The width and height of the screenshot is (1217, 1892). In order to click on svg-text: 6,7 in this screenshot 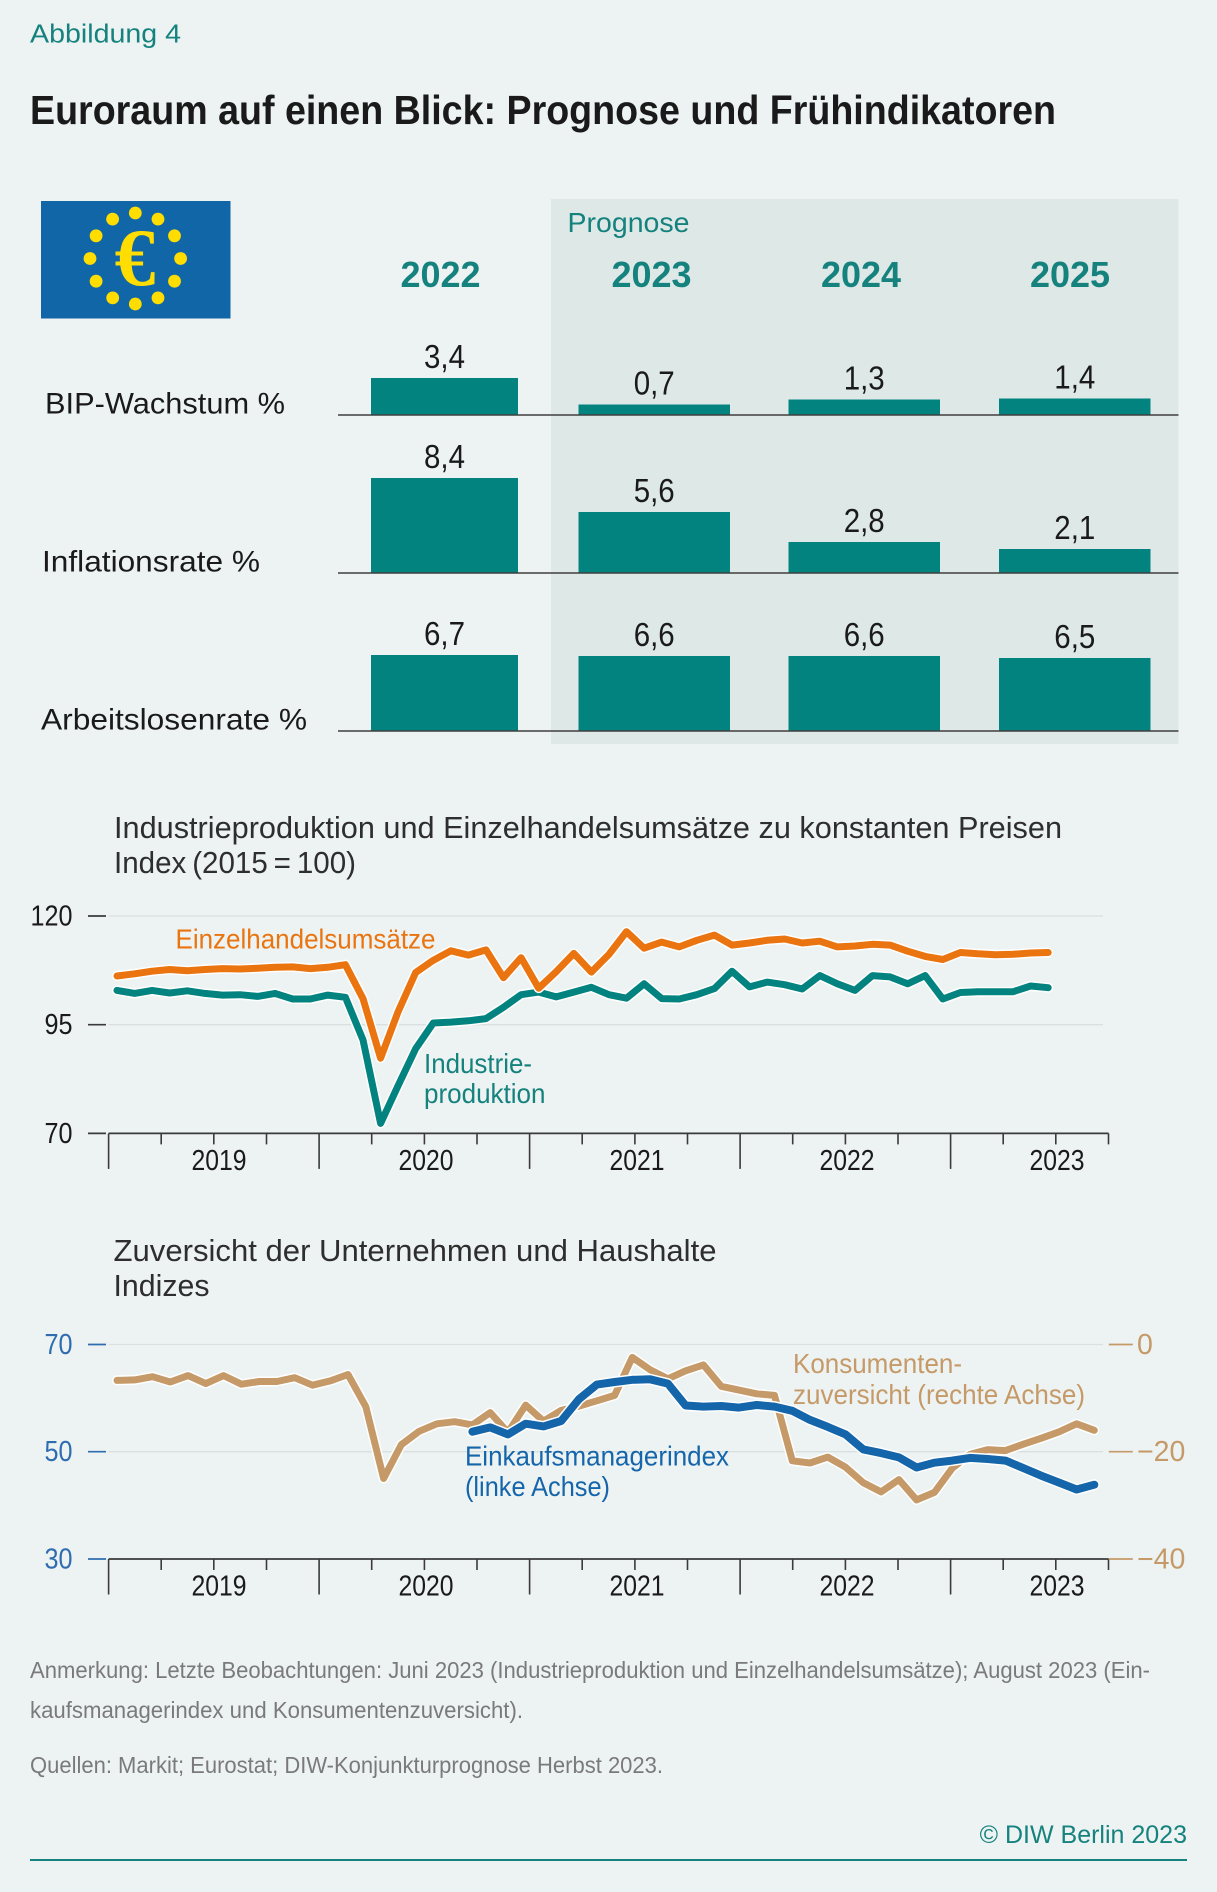, I will do `click(444, 633)`.